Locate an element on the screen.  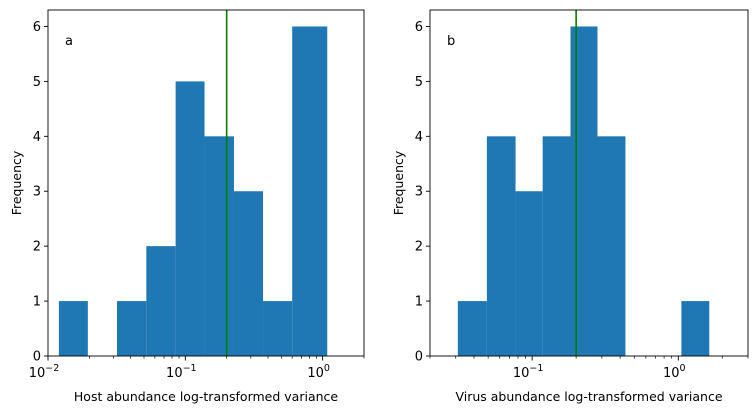
x-axis-label: Host abundance log-transformed variance is located at coordinates (206, 396).